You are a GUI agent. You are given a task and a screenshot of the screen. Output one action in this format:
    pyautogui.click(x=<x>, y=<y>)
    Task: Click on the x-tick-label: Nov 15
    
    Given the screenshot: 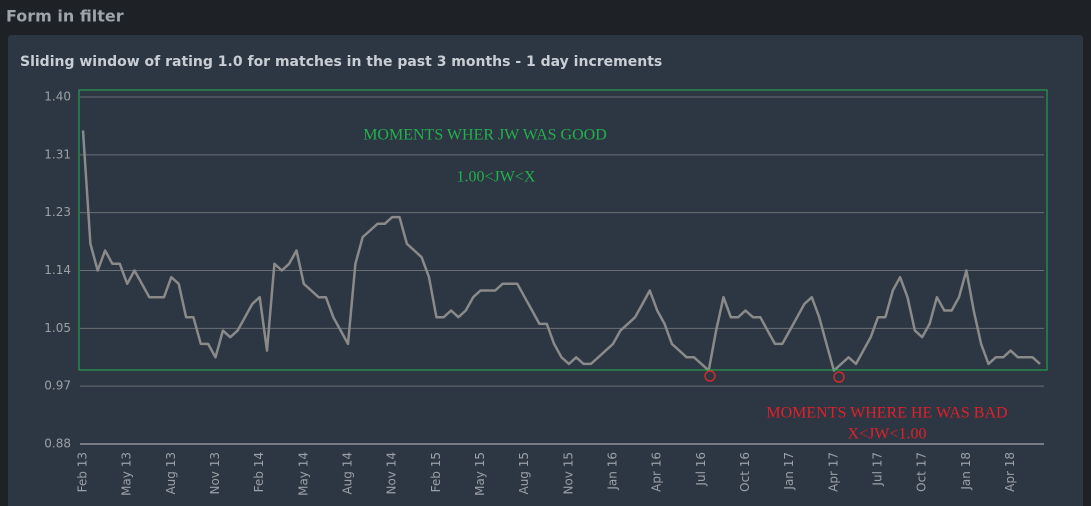 What is the action you would take?
    pyautogui.click(x=568, y=473)
    